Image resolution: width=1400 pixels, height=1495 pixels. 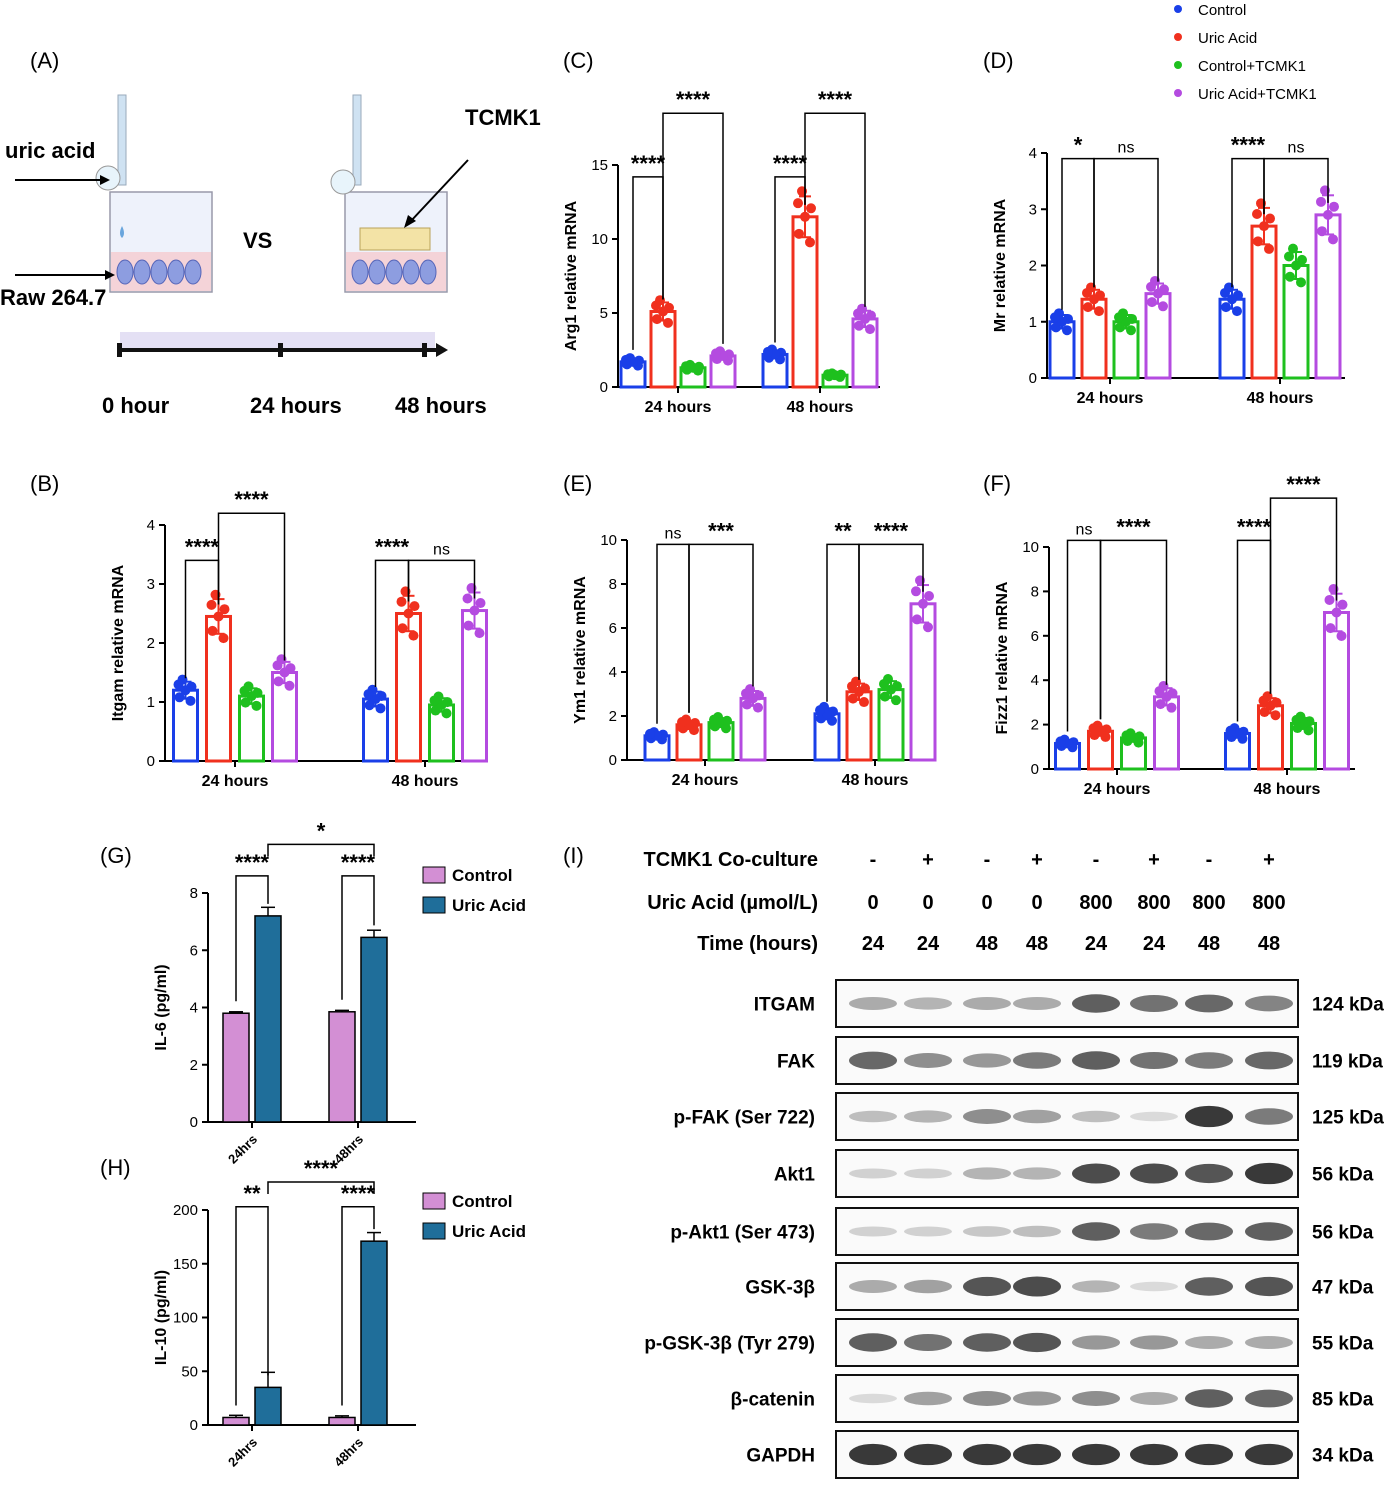 What do you see at coordinates (343, 182) in the screenshot?
I see `right-reservoir` at bounding box center [343, 182].